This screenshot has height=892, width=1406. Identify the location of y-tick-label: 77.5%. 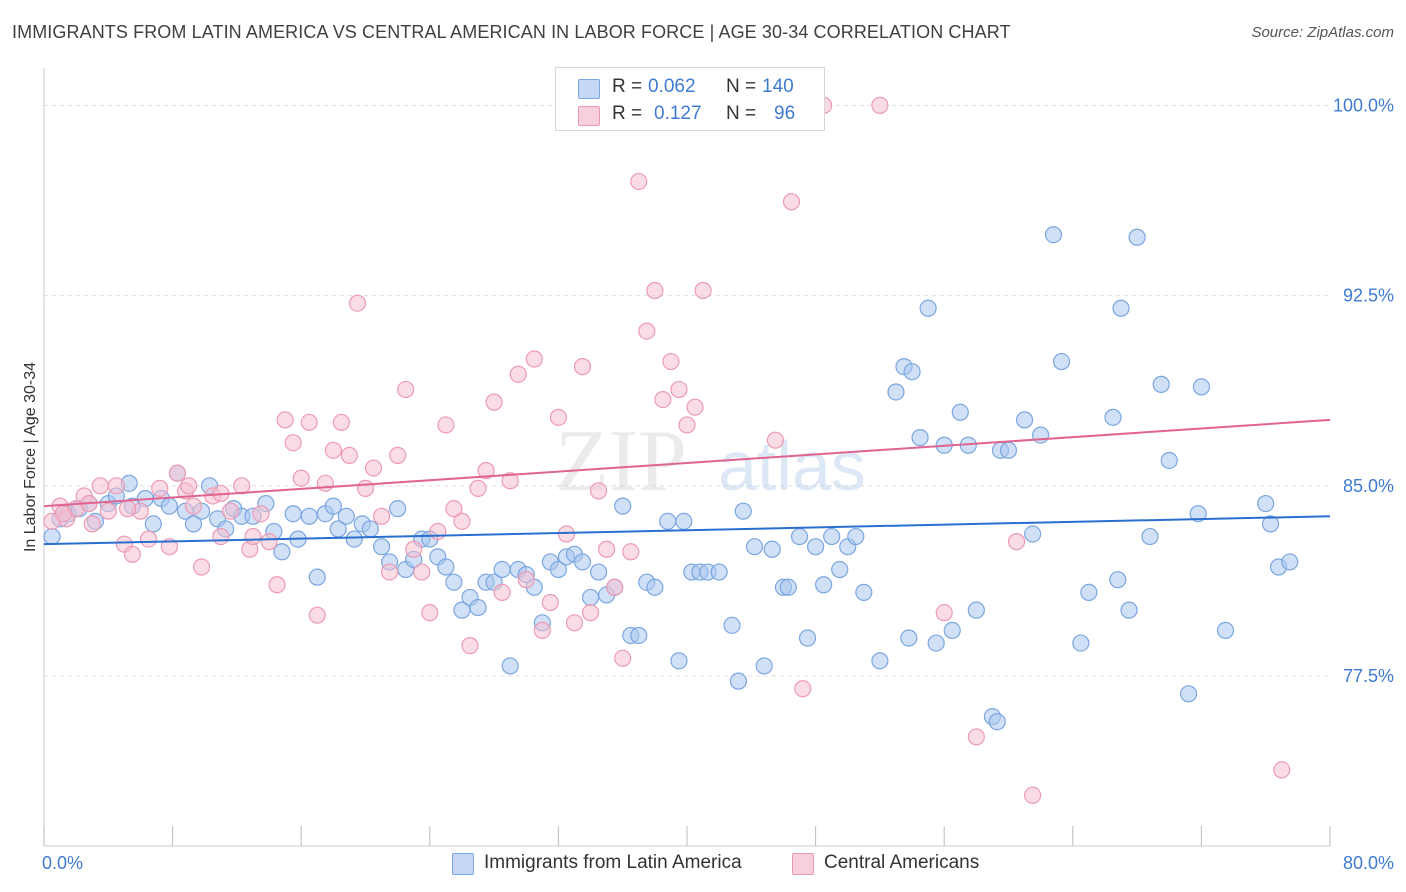
(1368, 676).